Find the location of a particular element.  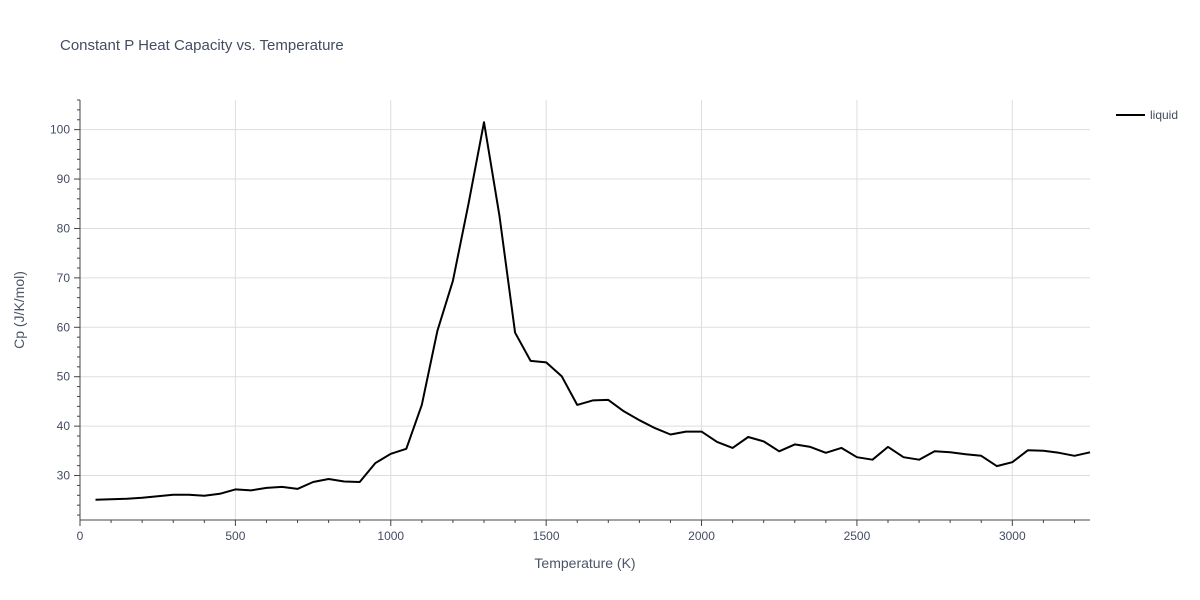

y-tick-label: 60 is located at coordinates (64, 327).